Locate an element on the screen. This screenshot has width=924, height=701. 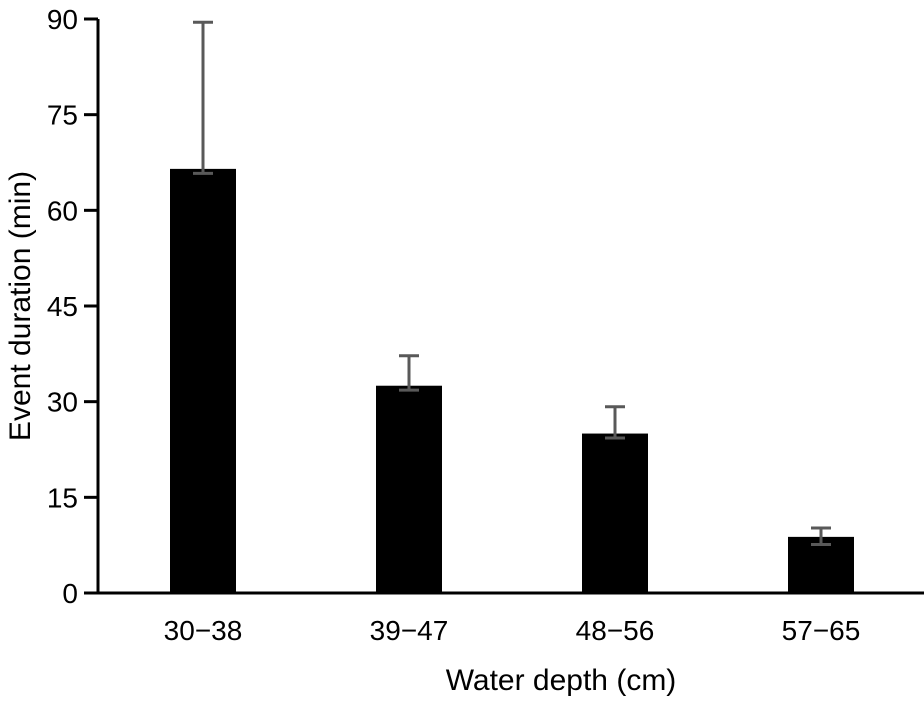
y-tick-label: 30 is located at coordinates (62, 402).